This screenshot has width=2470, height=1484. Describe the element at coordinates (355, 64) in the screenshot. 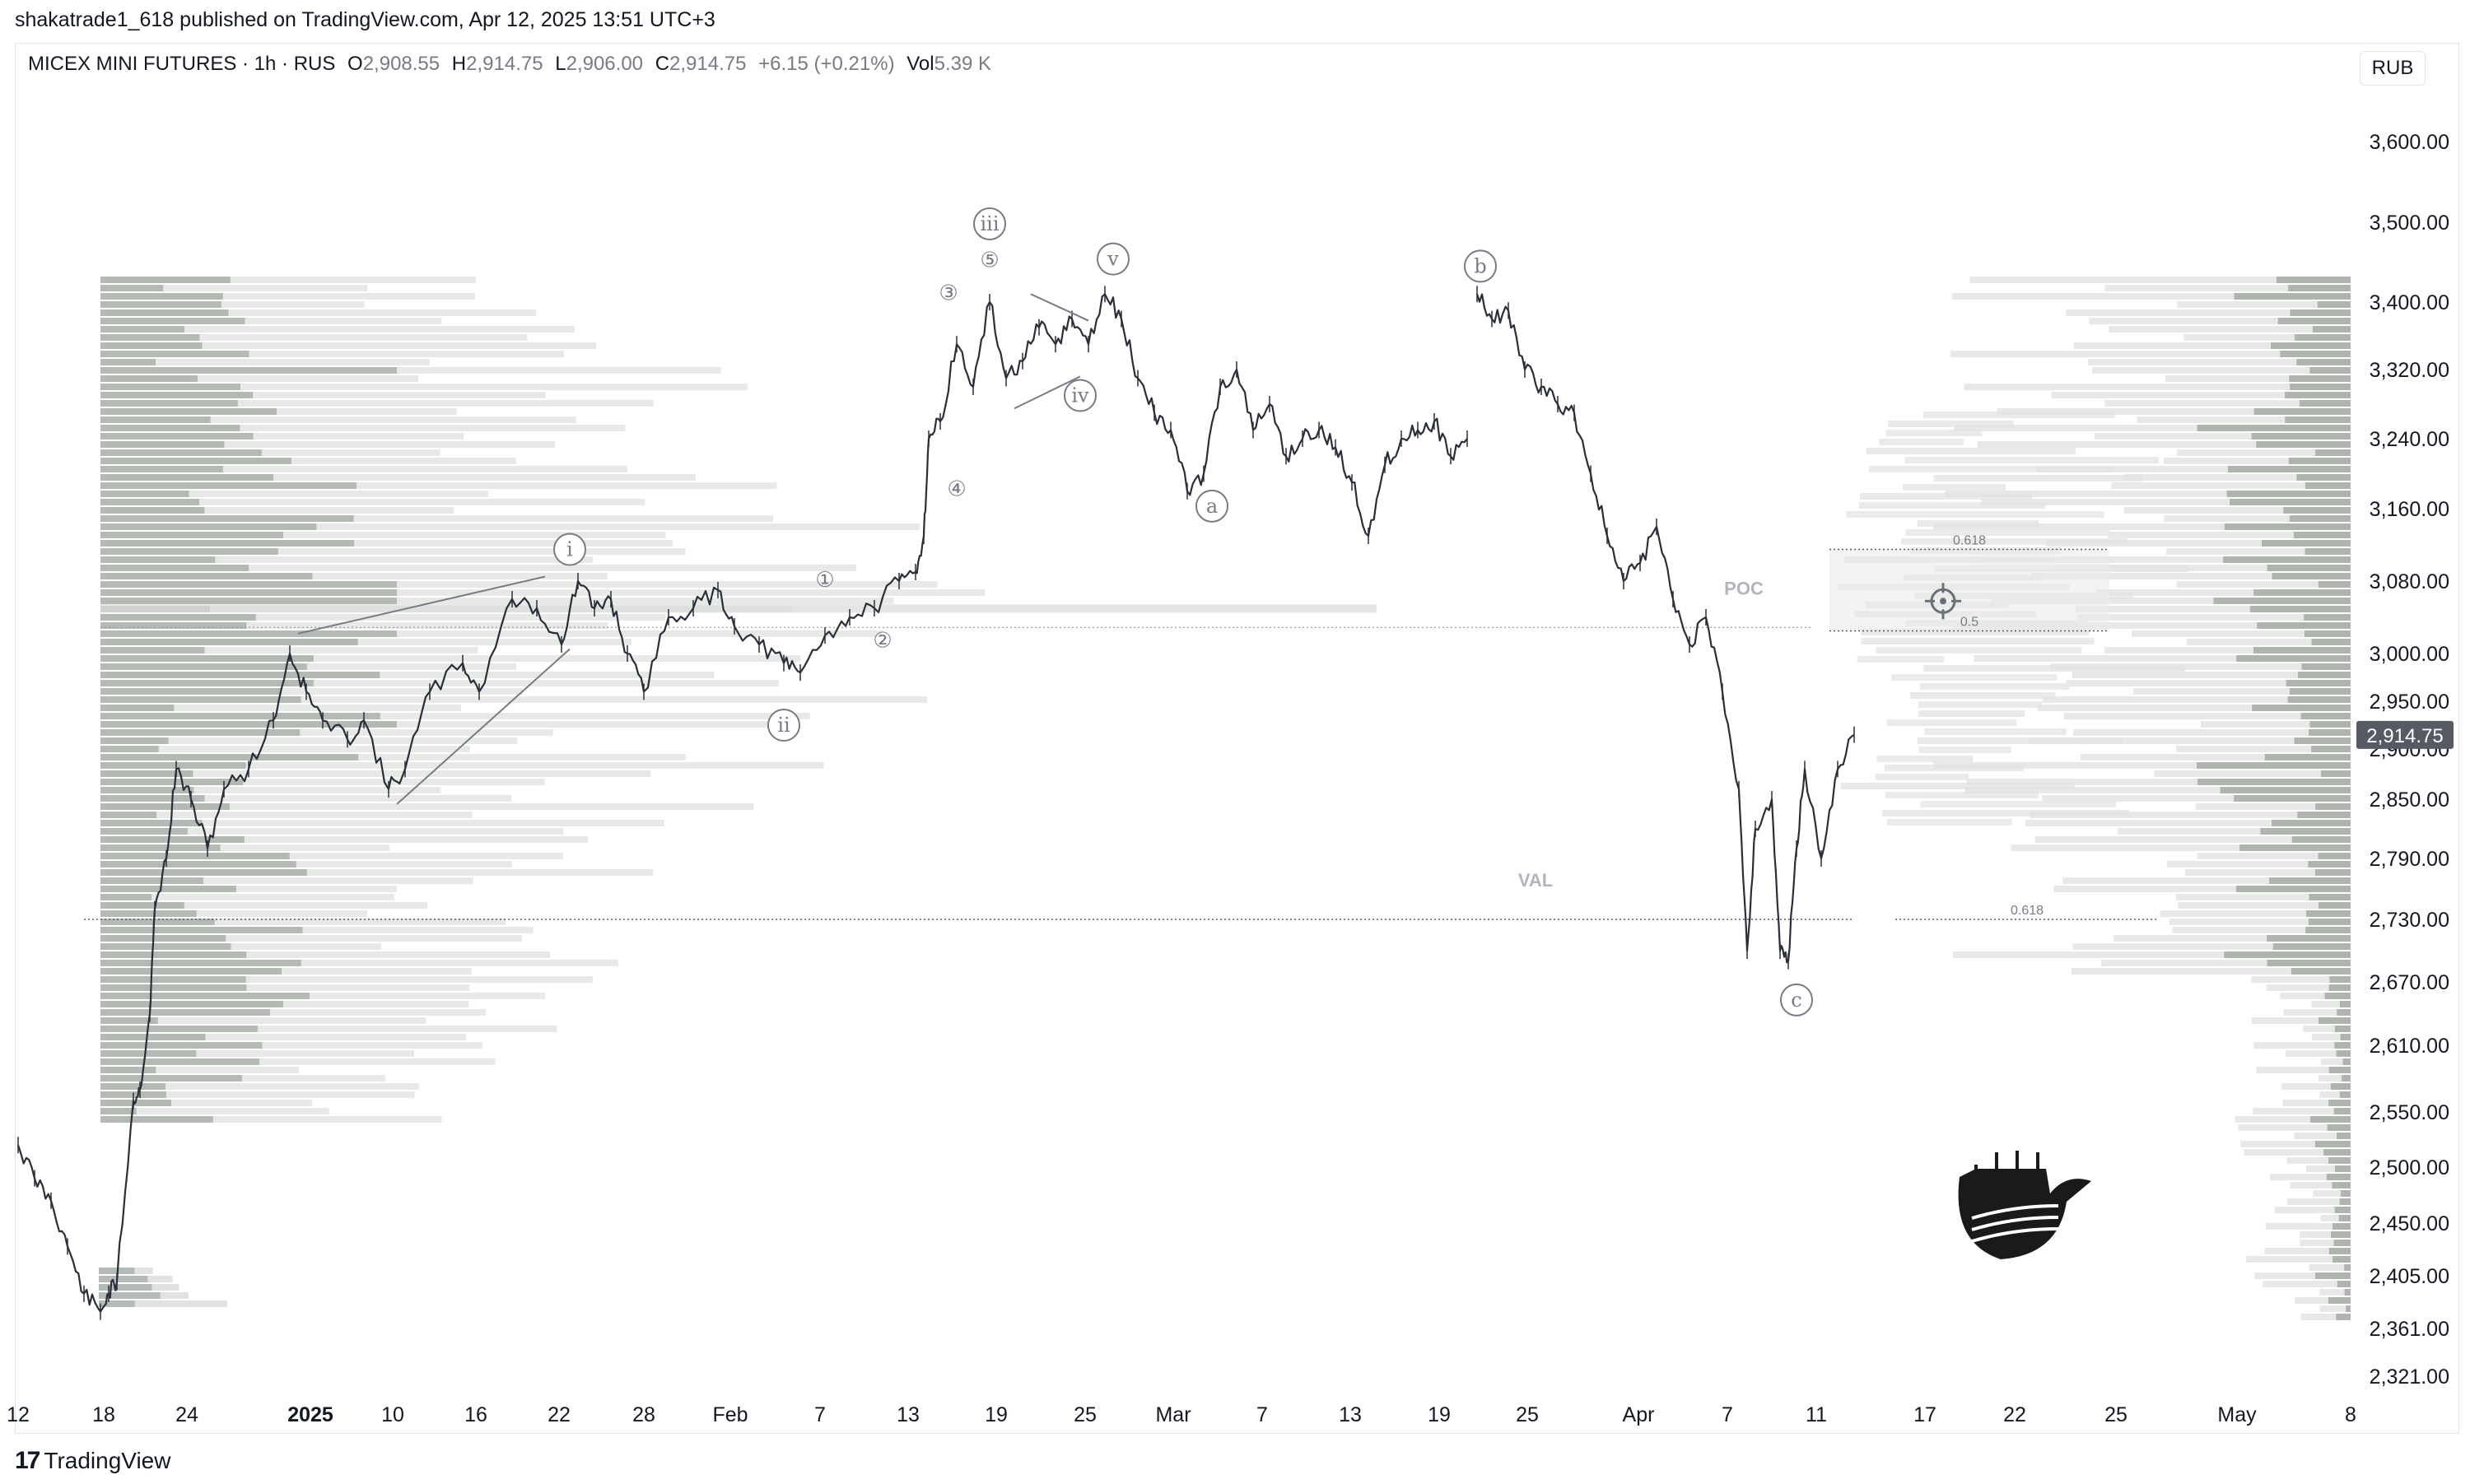

I see `open-label: O` at that location.